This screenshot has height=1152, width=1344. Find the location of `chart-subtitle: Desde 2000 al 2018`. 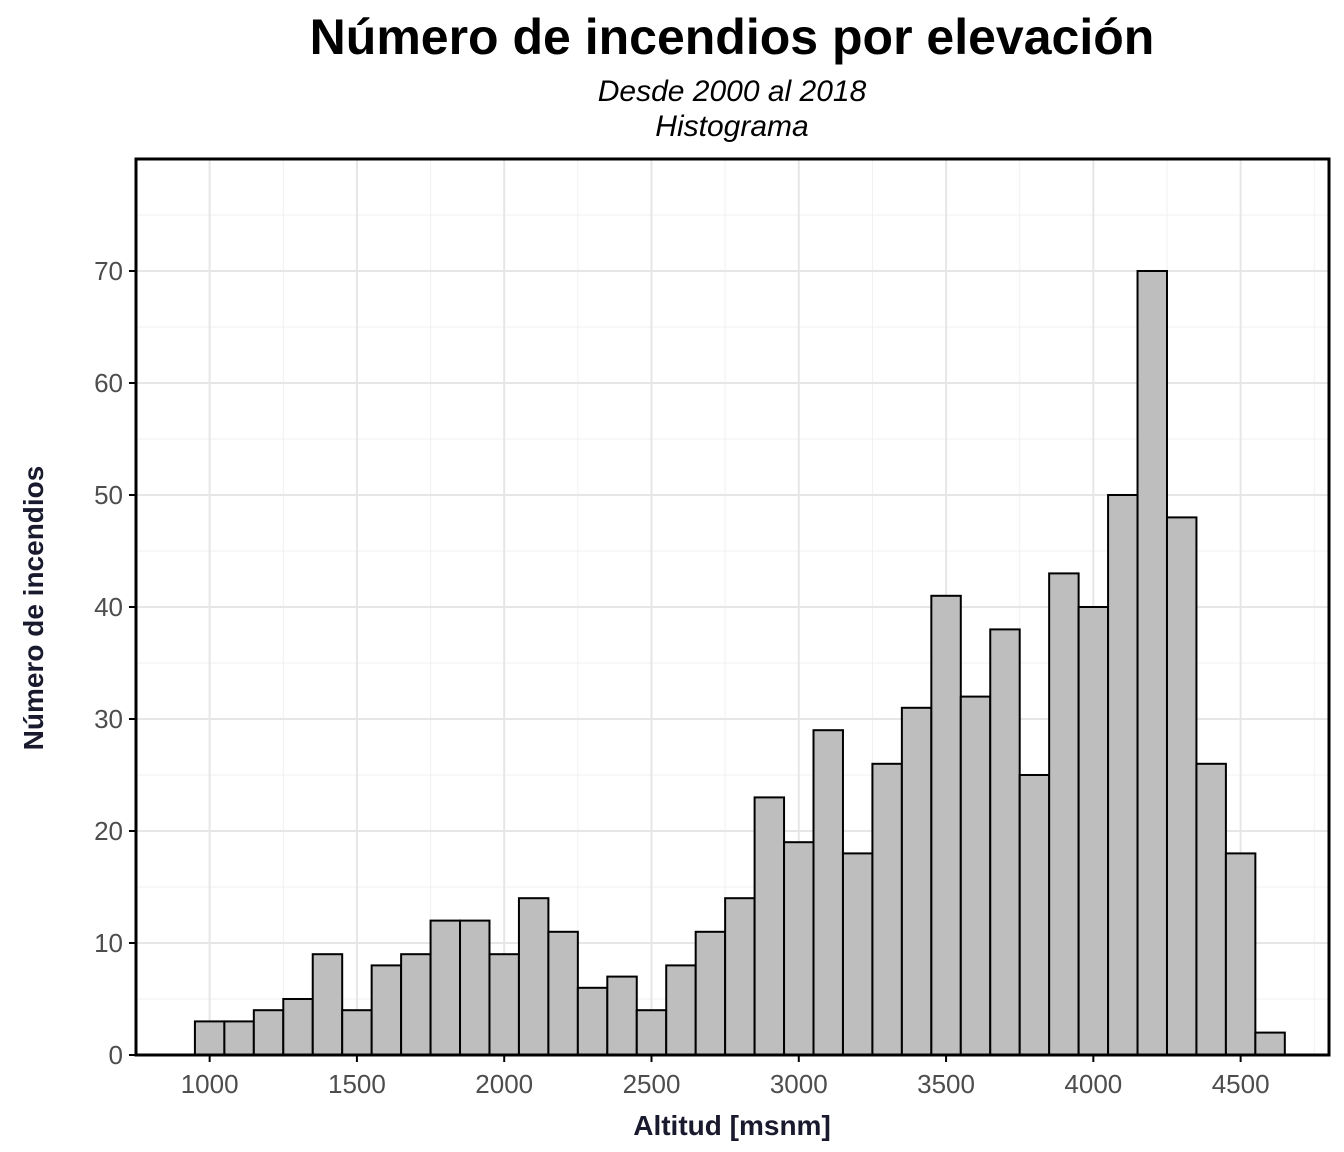

chart-subtitle: Desde 2000 al 2018 is located at coordinates (732, 91).